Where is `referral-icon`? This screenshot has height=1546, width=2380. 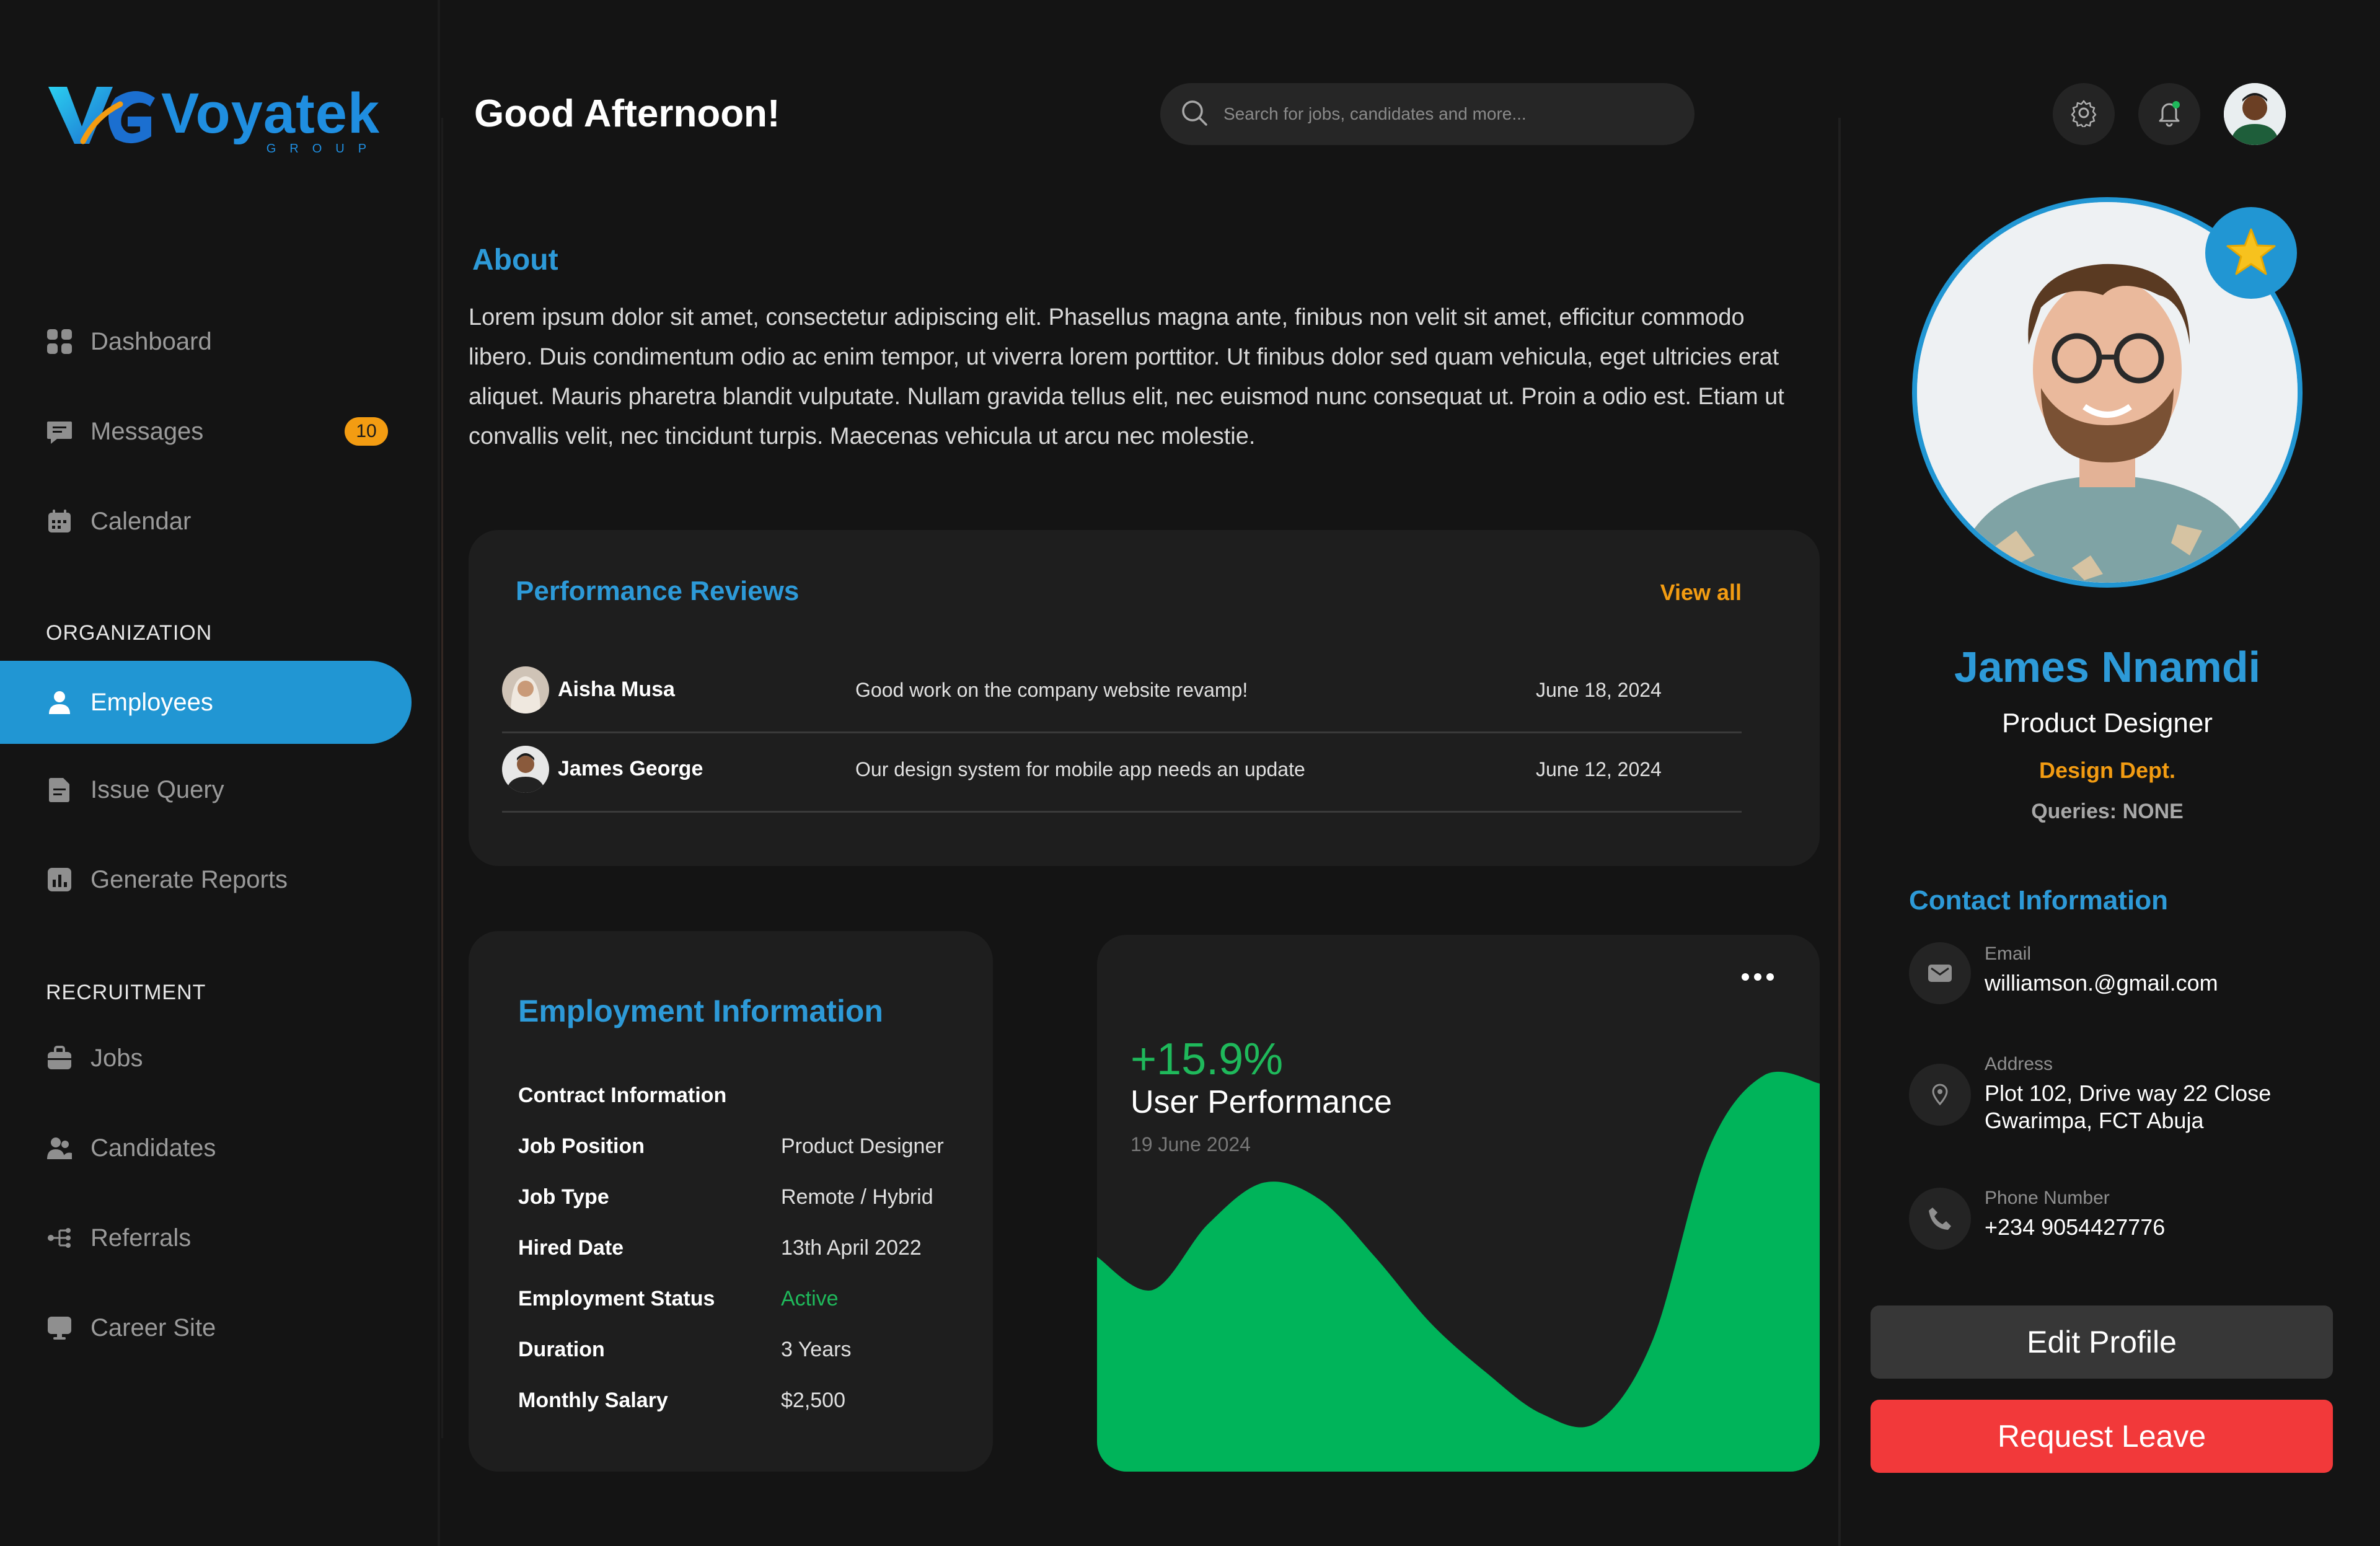
referral-icon is located at coordinates (59, 1238).